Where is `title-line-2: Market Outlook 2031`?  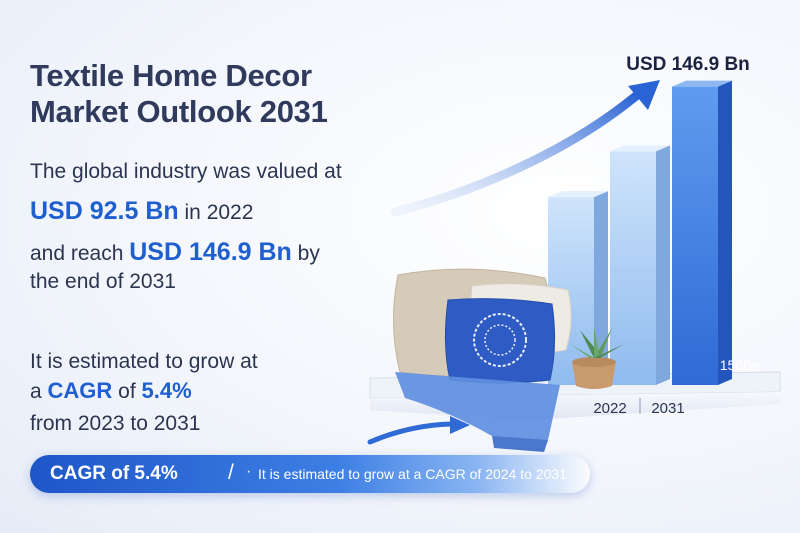 title-line-2: Market Outlook 2031 is located at coordinates (179, 111).